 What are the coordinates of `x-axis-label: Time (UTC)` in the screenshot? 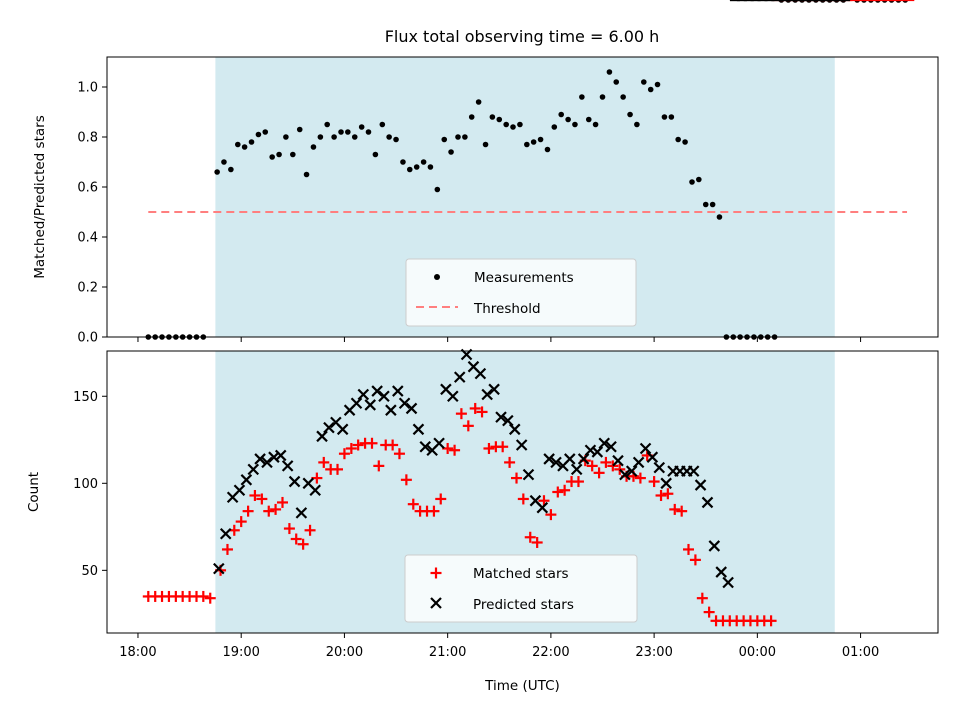 It's located at (522, 686).